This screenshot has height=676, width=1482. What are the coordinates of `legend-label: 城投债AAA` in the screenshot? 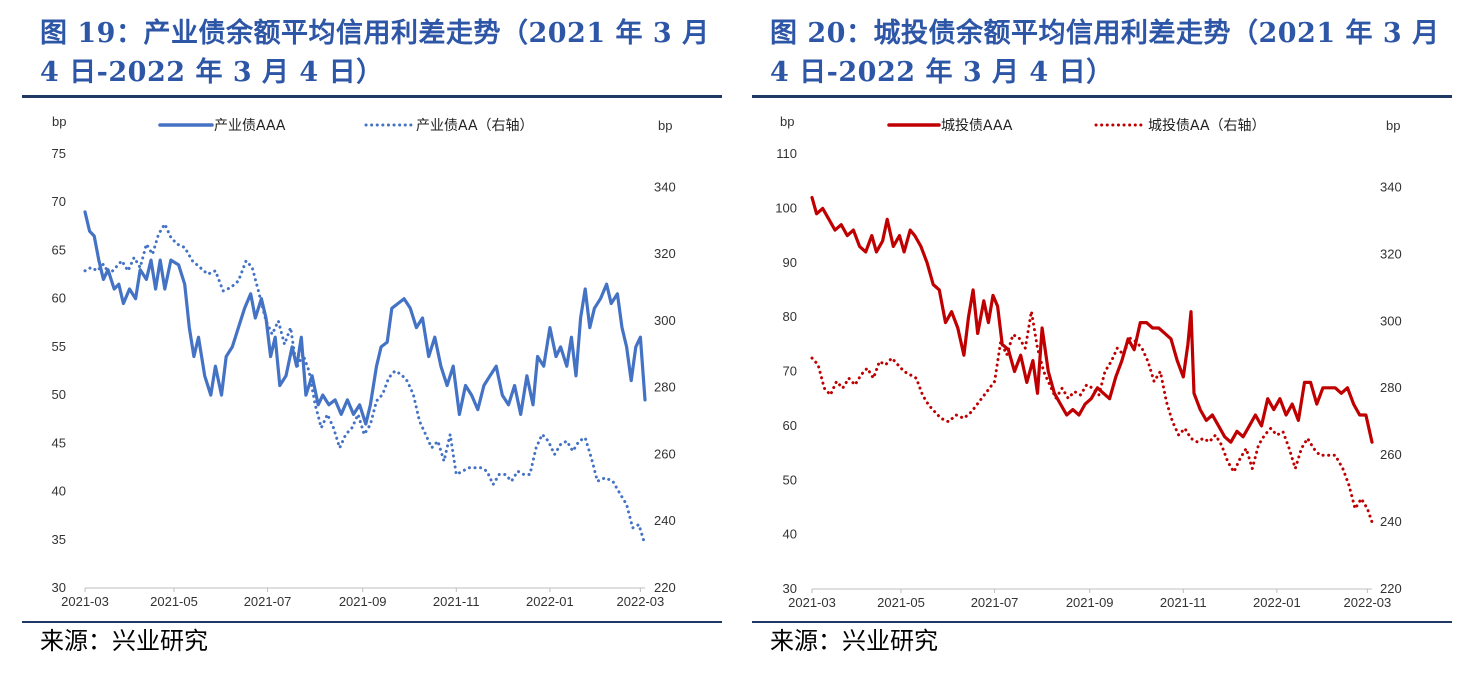 It's located at (977, 126).